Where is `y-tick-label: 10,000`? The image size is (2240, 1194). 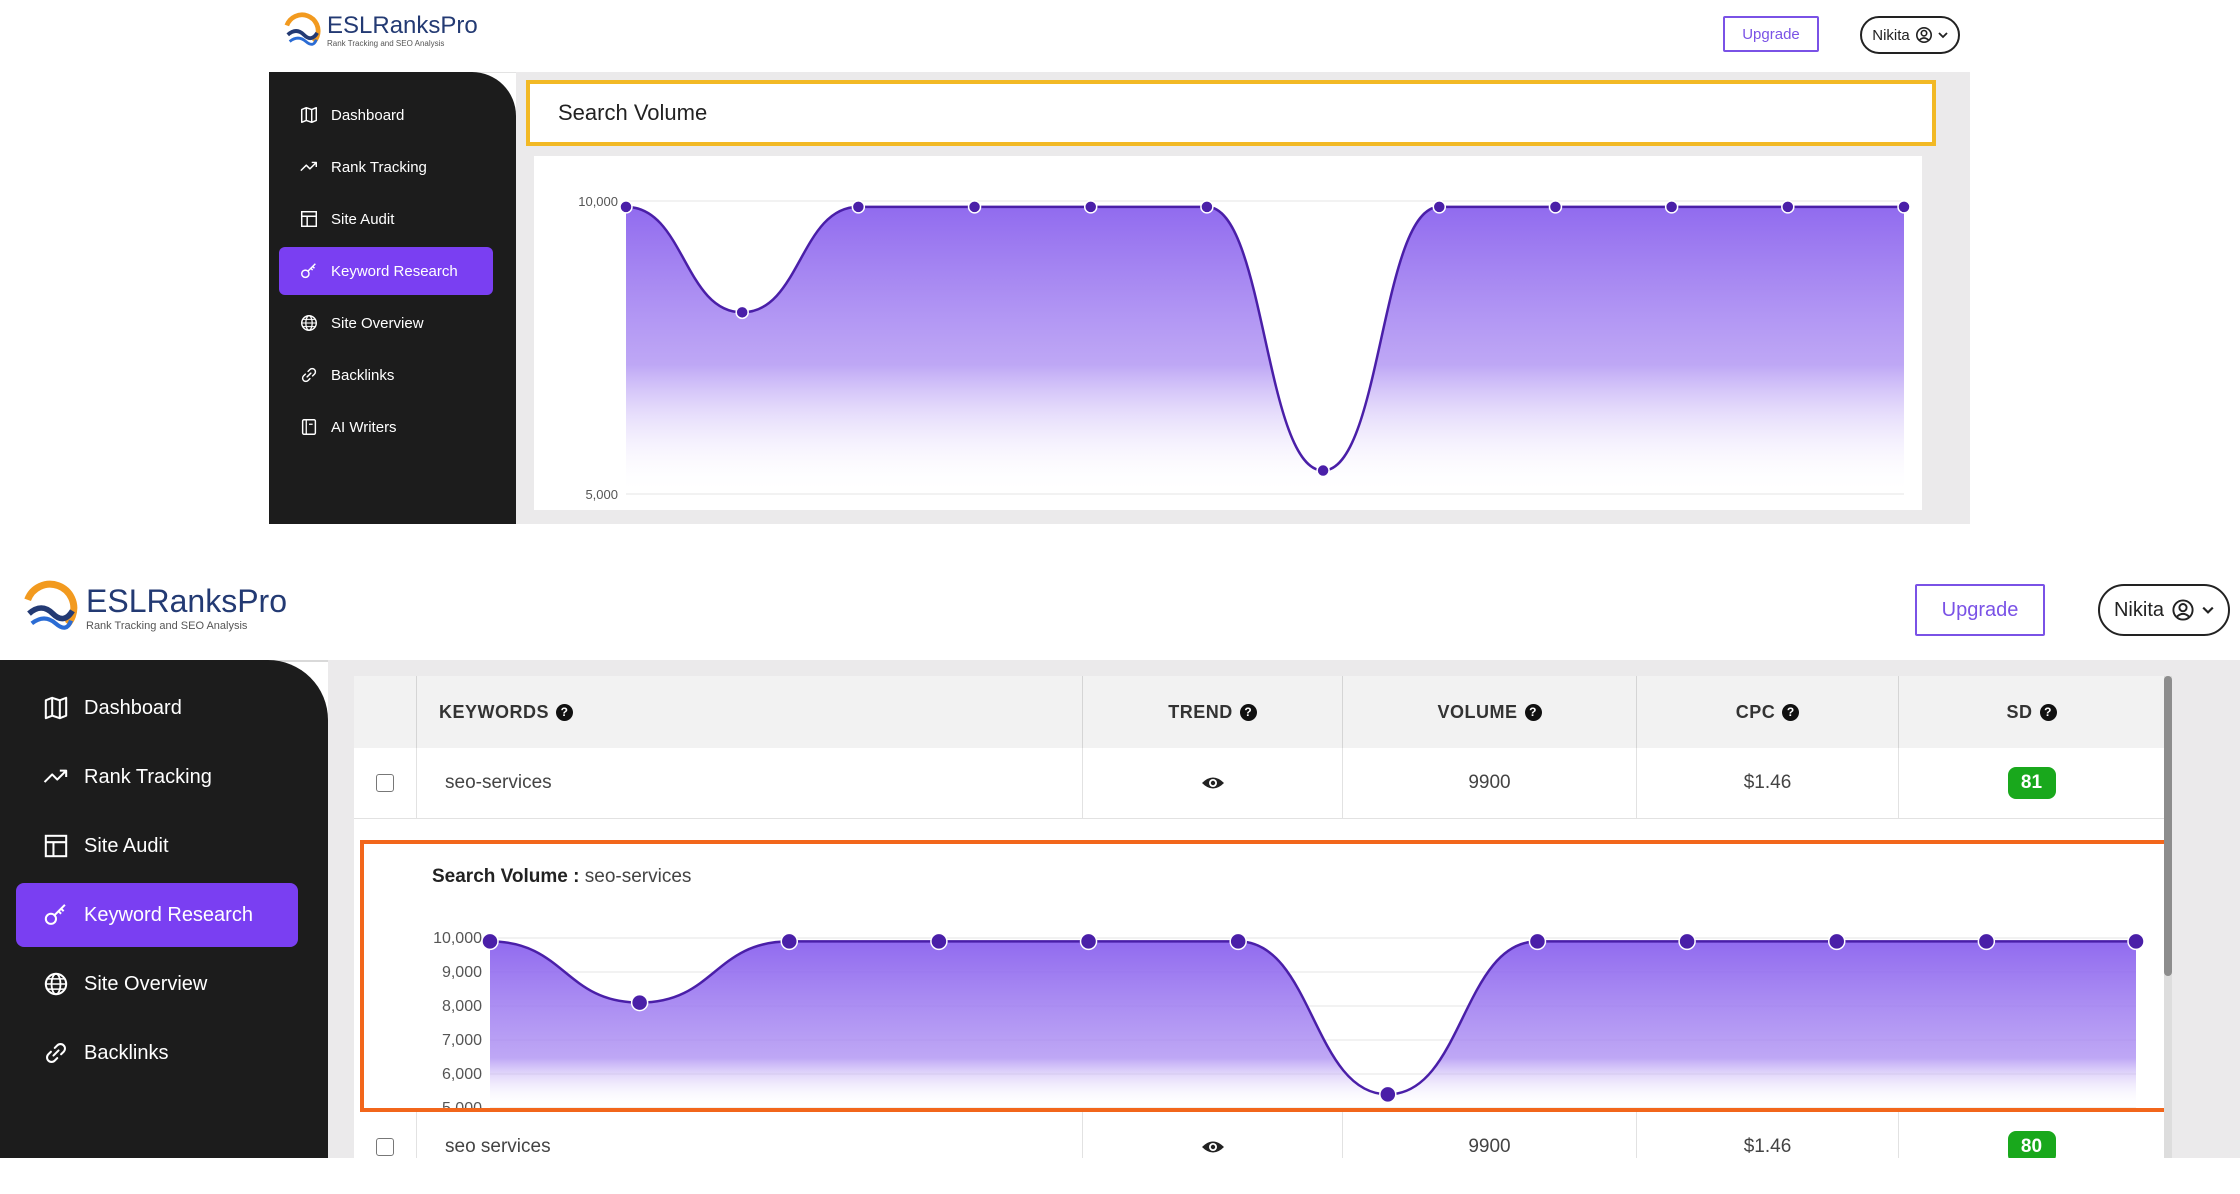
y-tick-label: 10,000 is located at coordinates (457, 938).